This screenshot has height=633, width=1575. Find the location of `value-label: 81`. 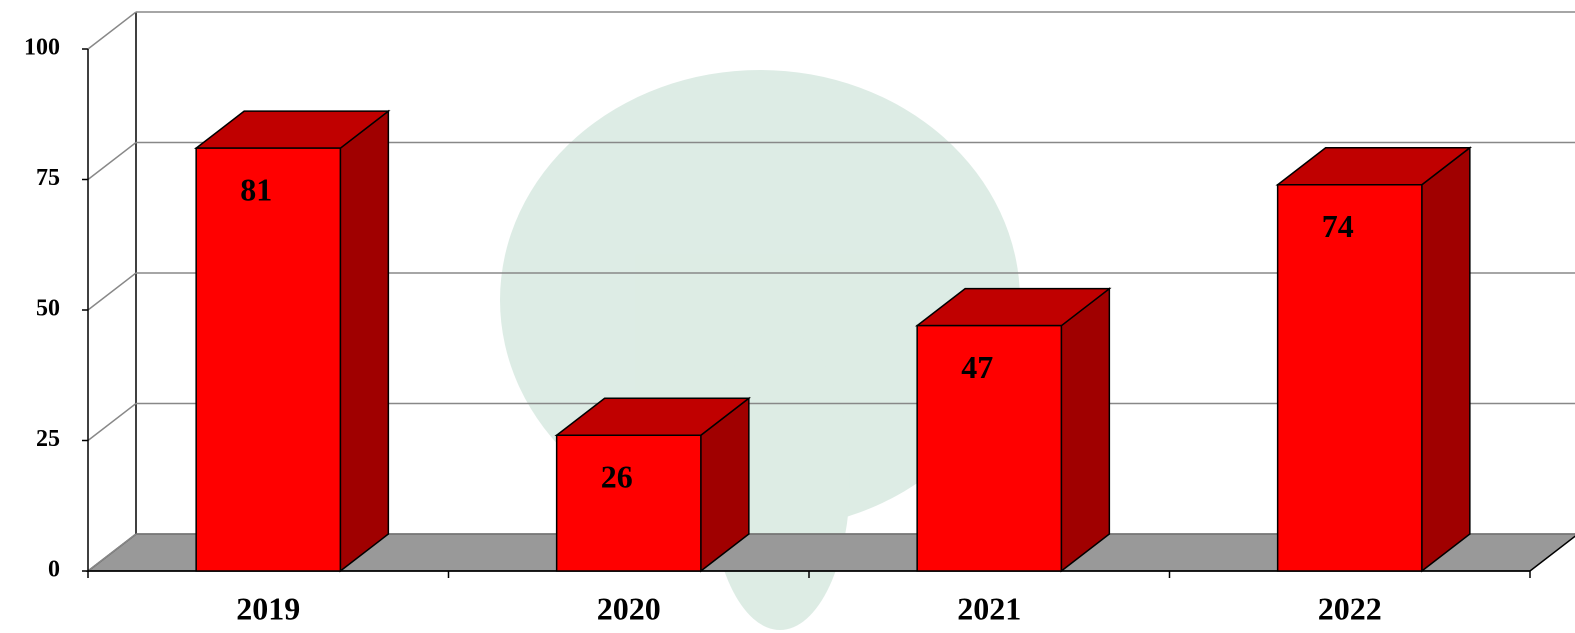

value-label: 81 is located at coordinates (256, 190).